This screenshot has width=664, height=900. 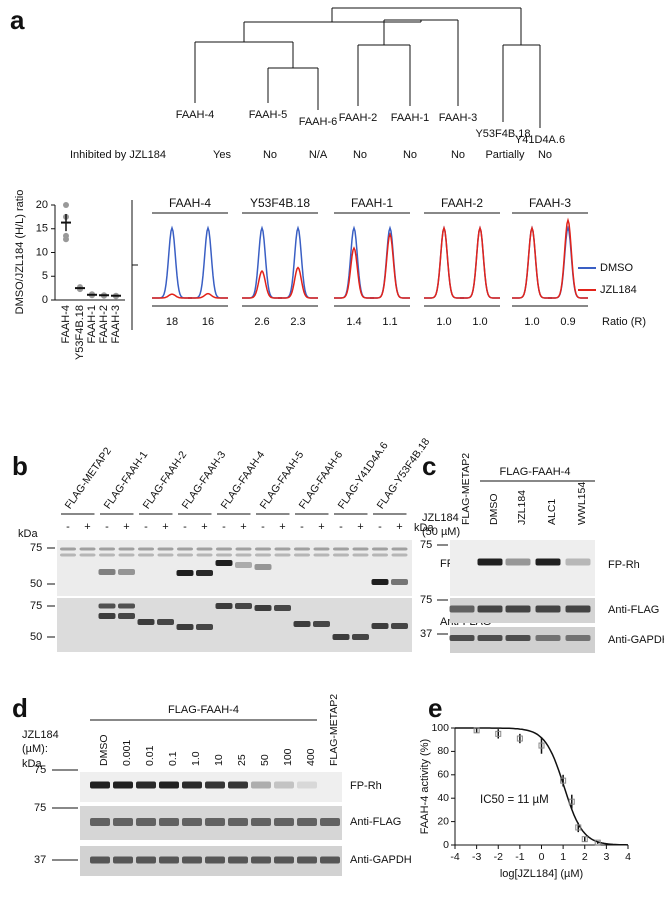 What do you see at coordinates (426, 600) in the screenshot?
I see `marker-label: 75` at bounding box center [426, 600].